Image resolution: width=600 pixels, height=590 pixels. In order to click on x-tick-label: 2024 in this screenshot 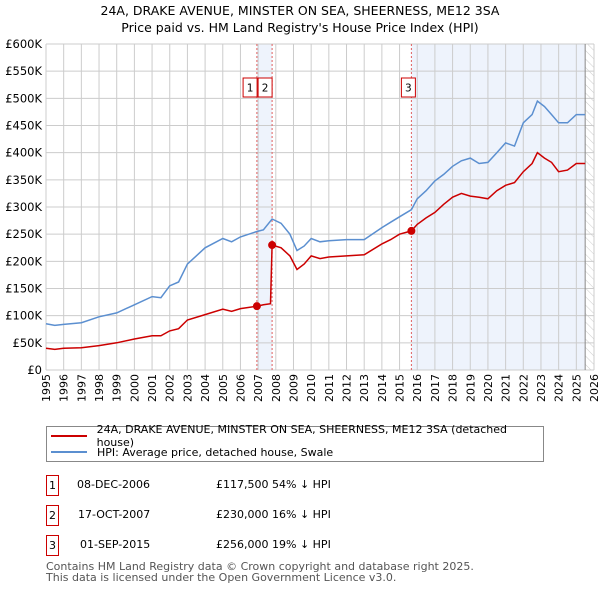, I will do `click(559, 388)`.